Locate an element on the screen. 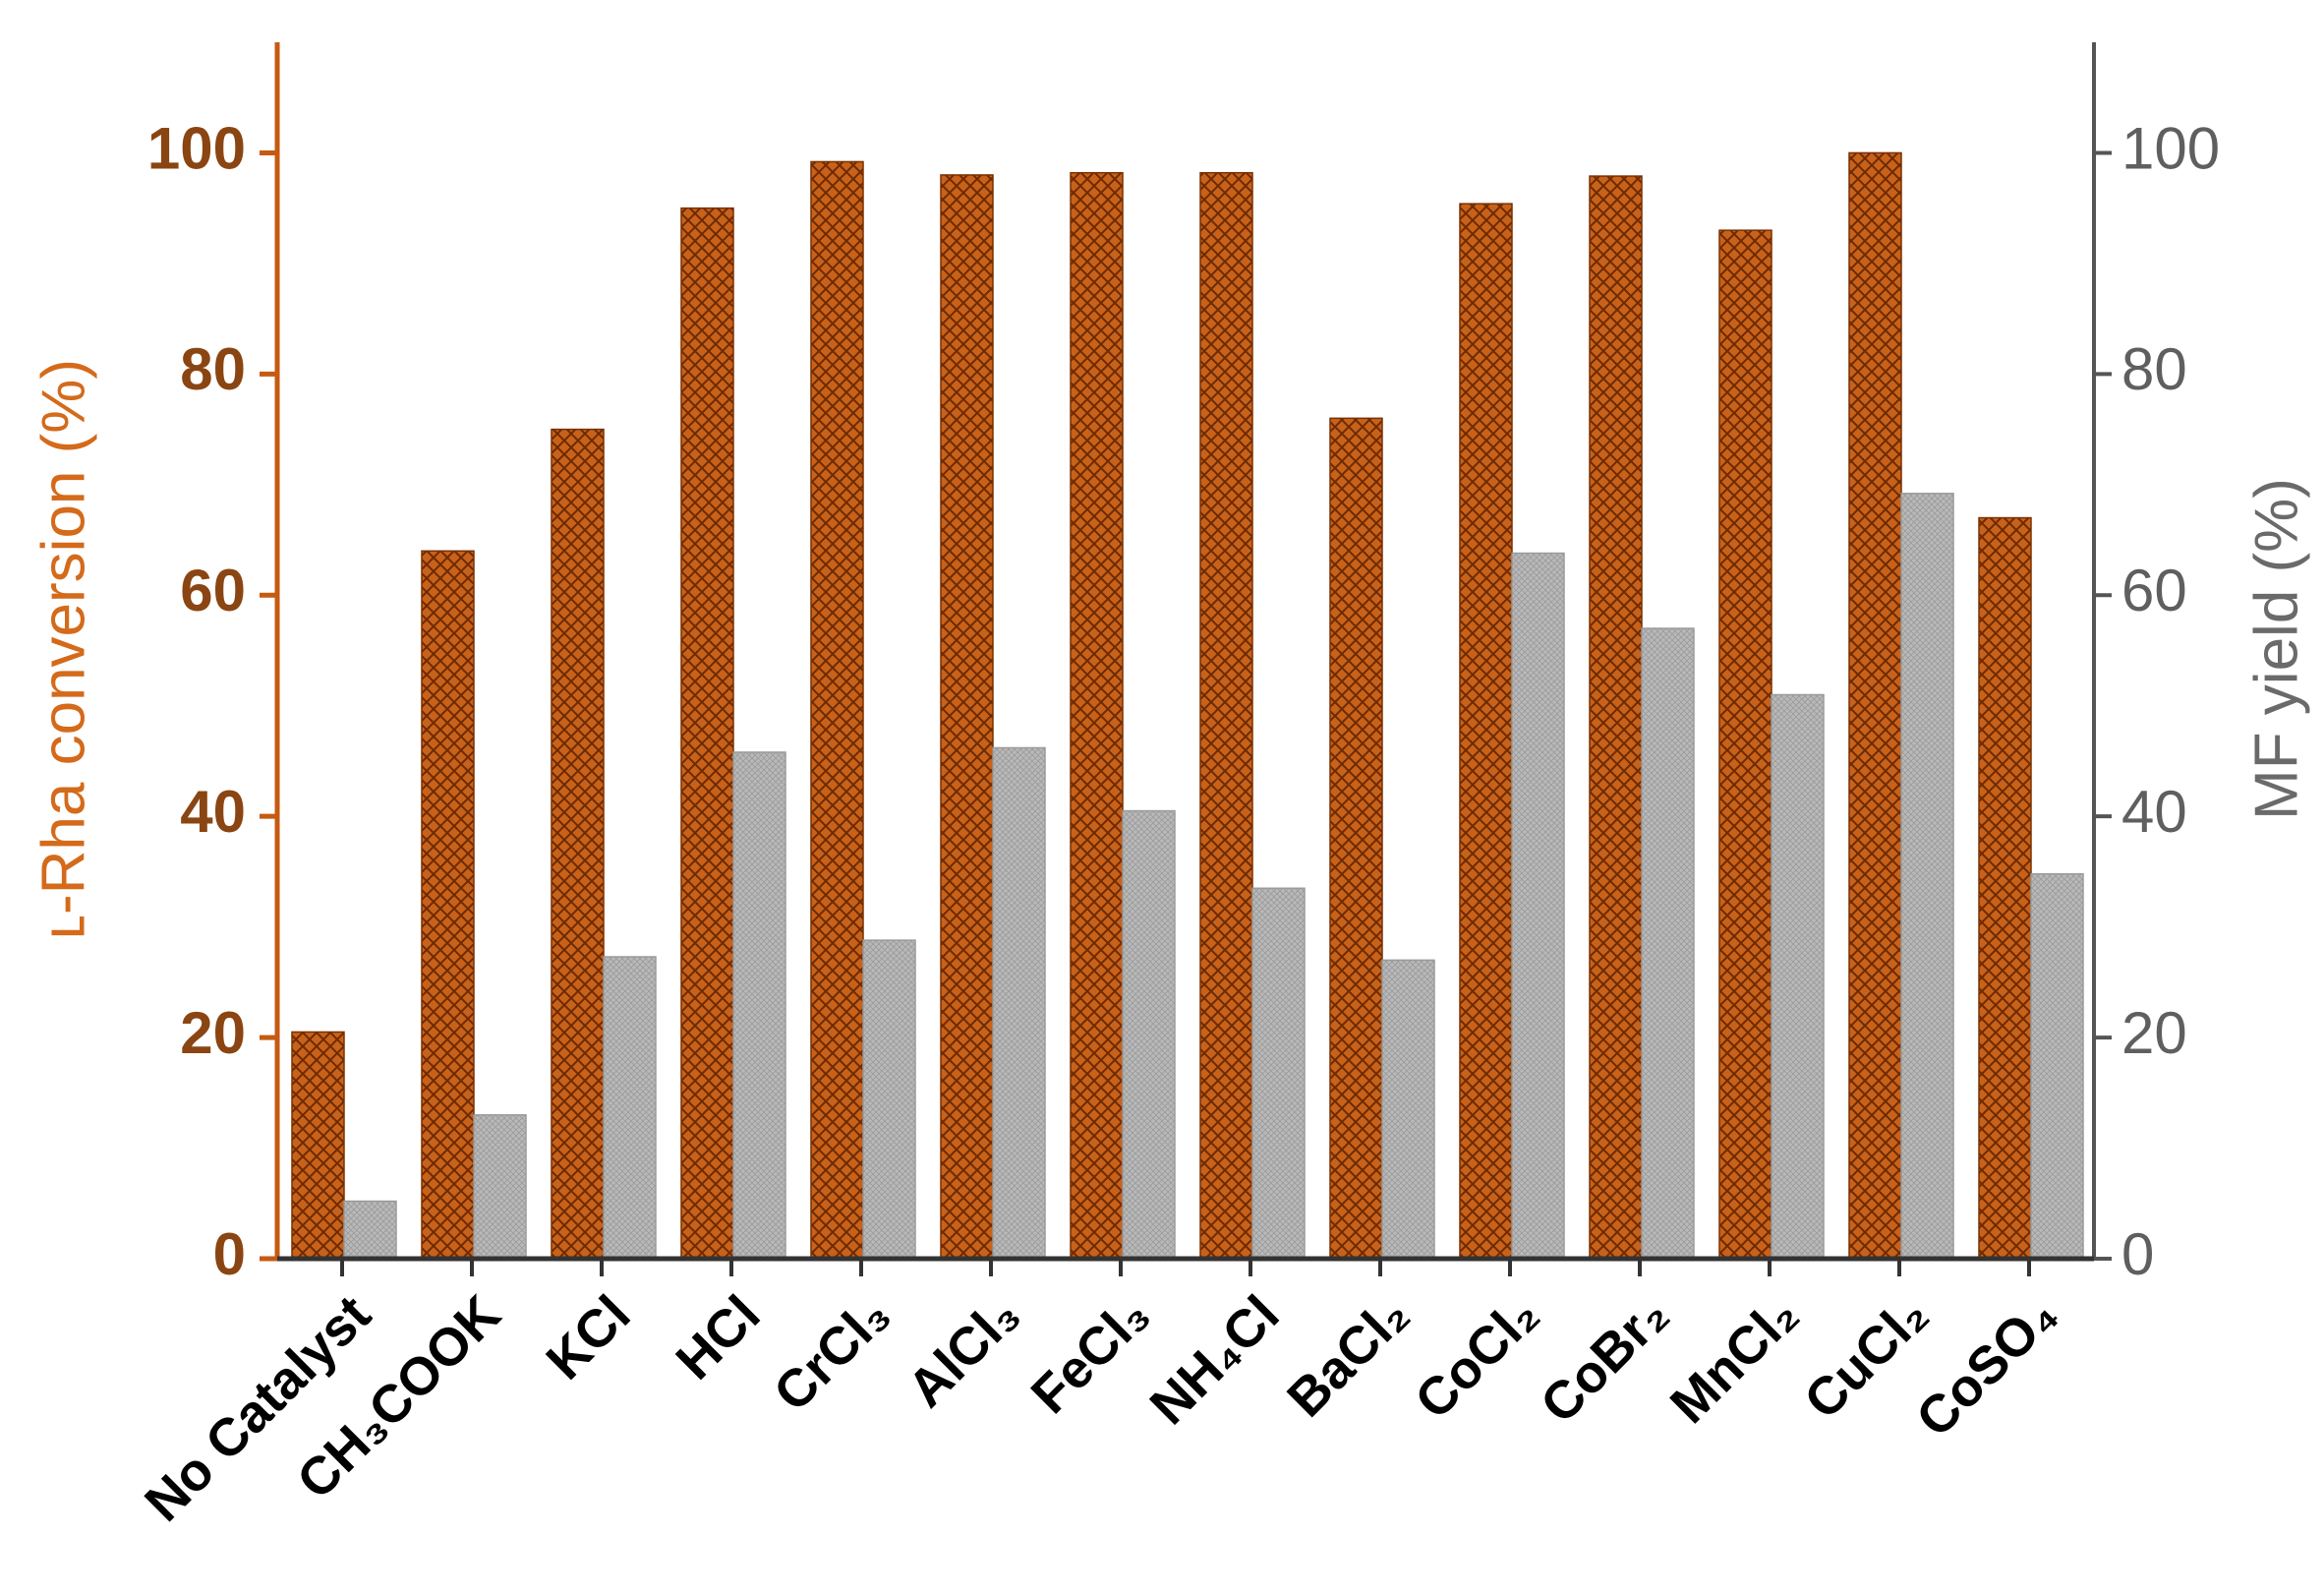  y-tick-label: 100 is located at coordinates (196, 148).